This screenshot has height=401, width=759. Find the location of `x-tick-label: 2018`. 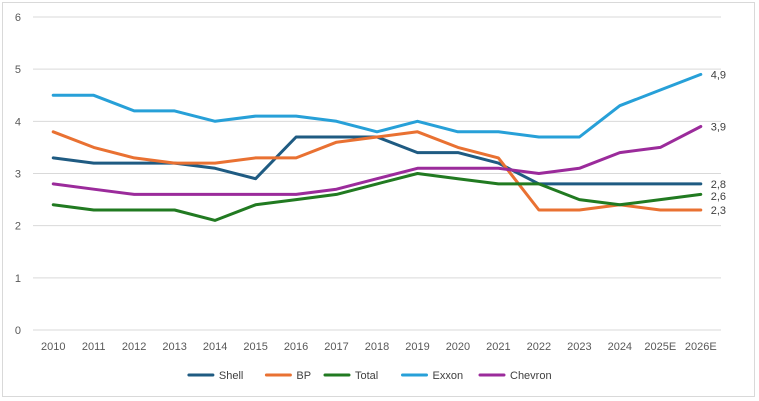

x-tick-label: 2018 is located at coordinates (377, 347).